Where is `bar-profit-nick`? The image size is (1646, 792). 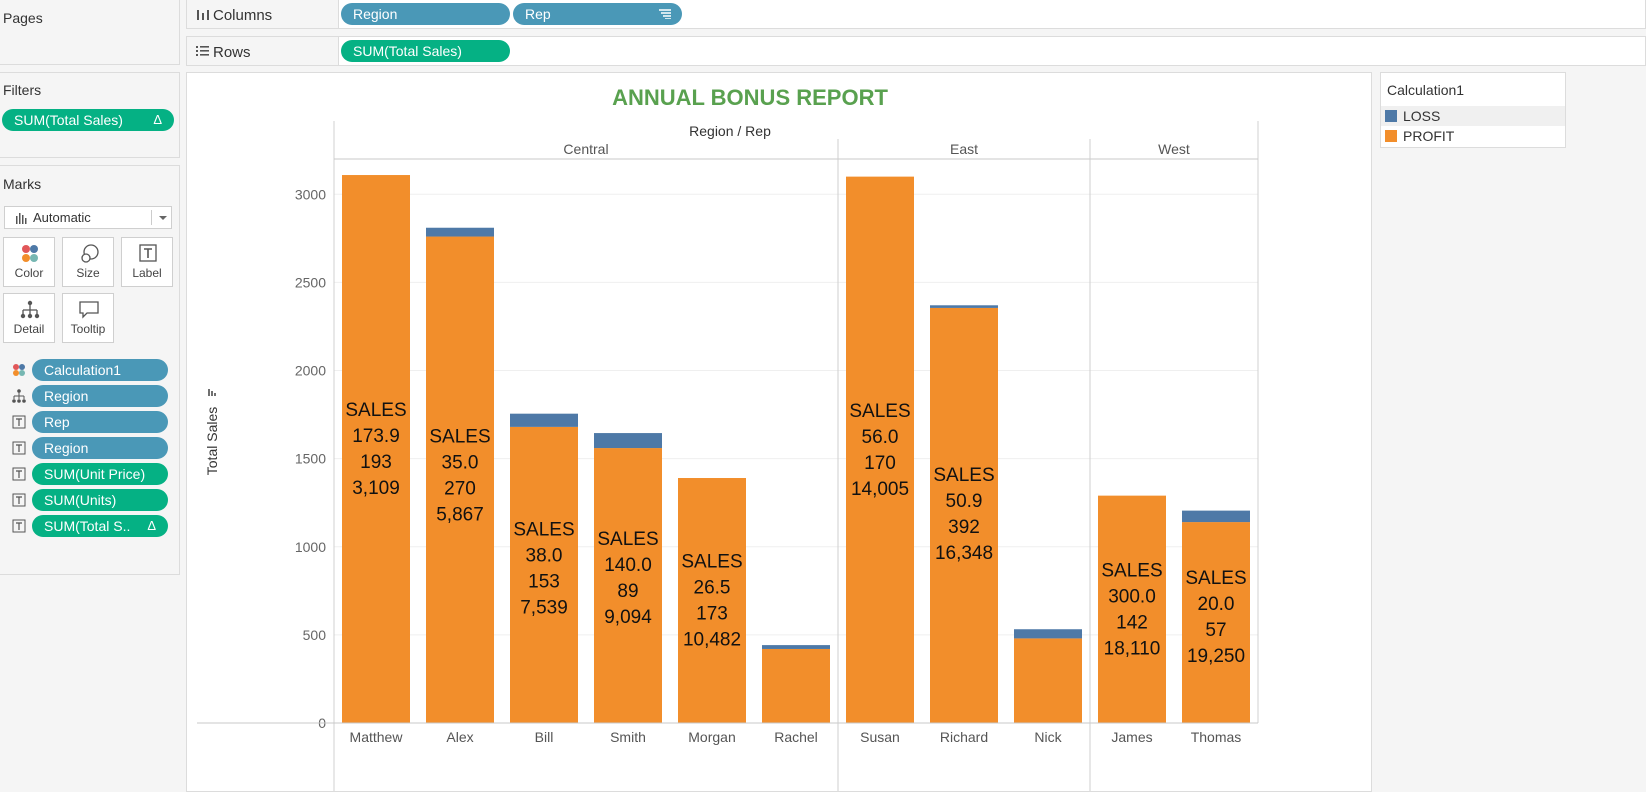 bar-profit-nick is located at coordinates (1048, 680).